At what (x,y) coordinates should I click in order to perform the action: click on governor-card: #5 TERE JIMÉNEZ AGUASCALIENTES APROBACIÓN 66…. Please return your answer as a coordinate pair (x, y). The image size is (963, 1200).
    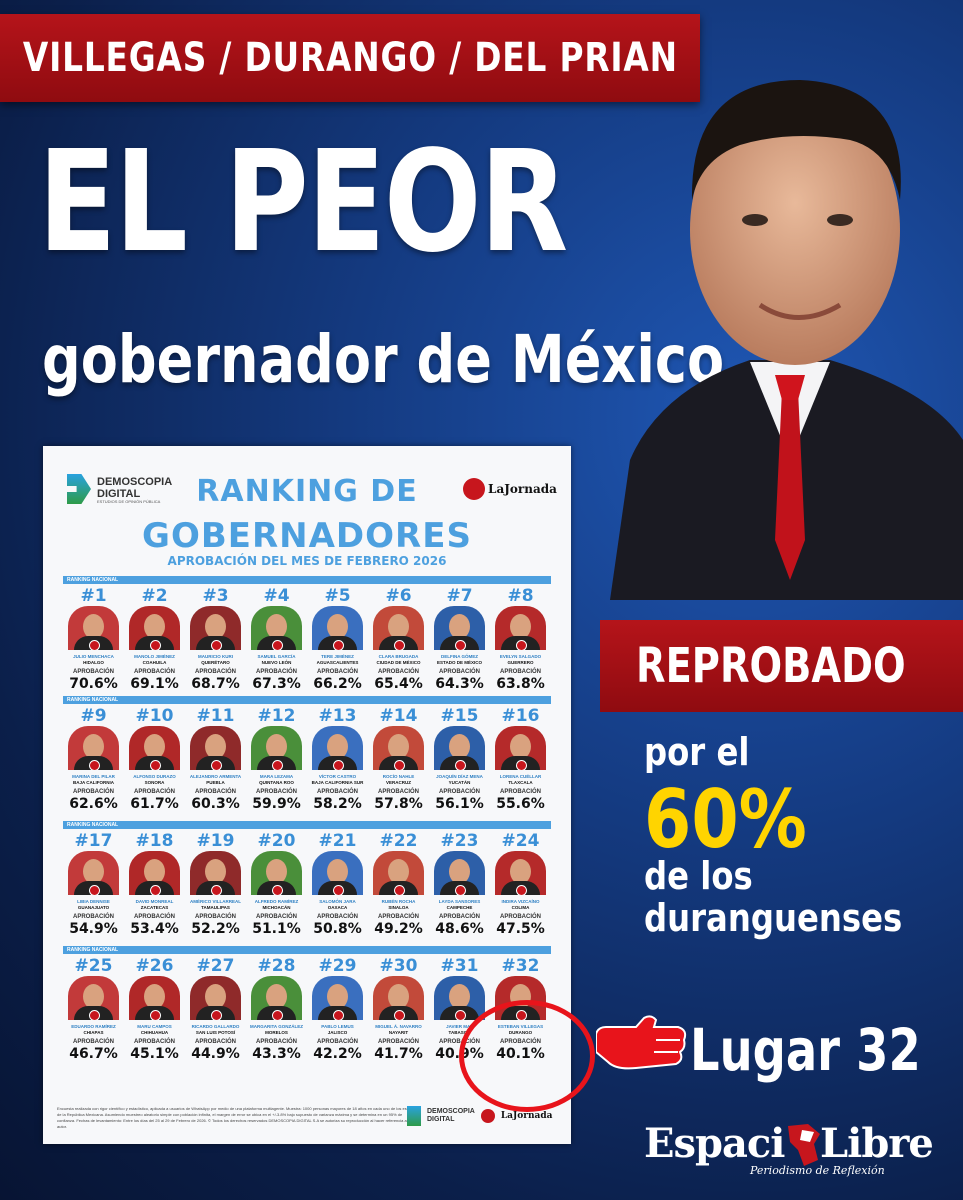
    Looking at the image, I should click on (337, 640).